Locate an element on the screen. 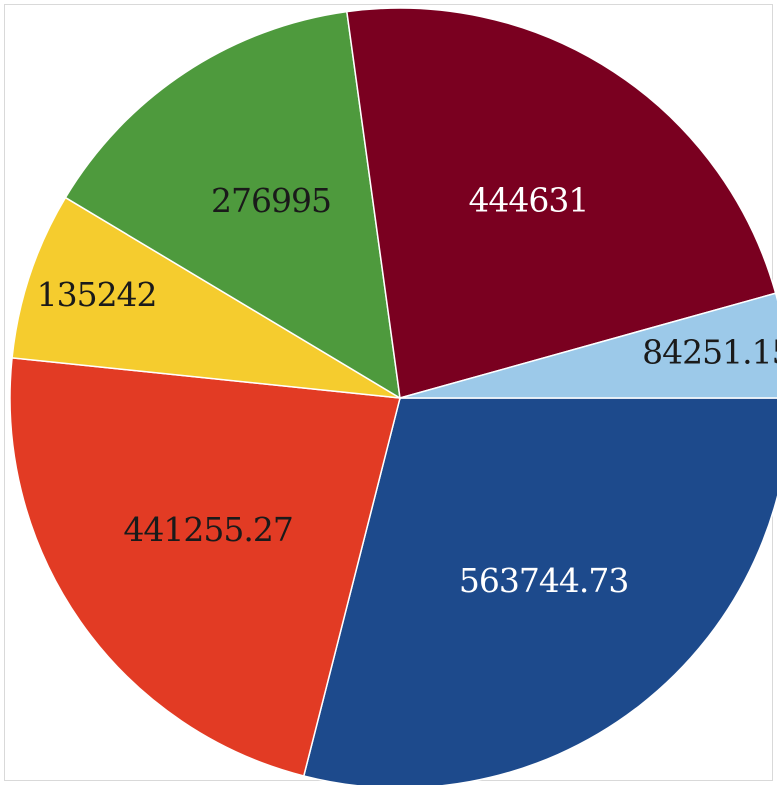  pie-slice-label: 276995 is located at coordinates (271, 200).